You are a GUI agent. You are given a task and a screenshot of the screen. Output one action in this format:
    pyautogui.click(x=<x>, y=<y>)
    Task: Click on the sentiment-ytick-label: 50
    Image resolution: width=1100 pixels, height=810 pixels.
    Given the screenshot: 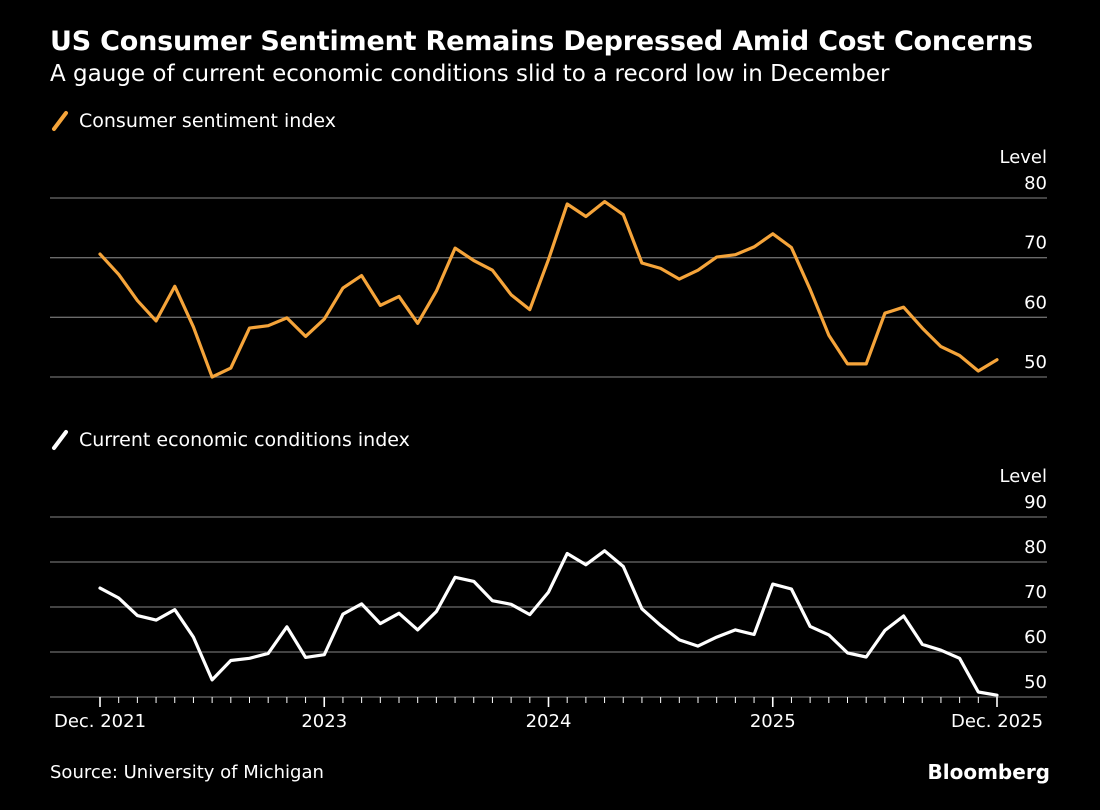 What is the action you would take?
    pyautogui.click(x=1035, y=362)
    